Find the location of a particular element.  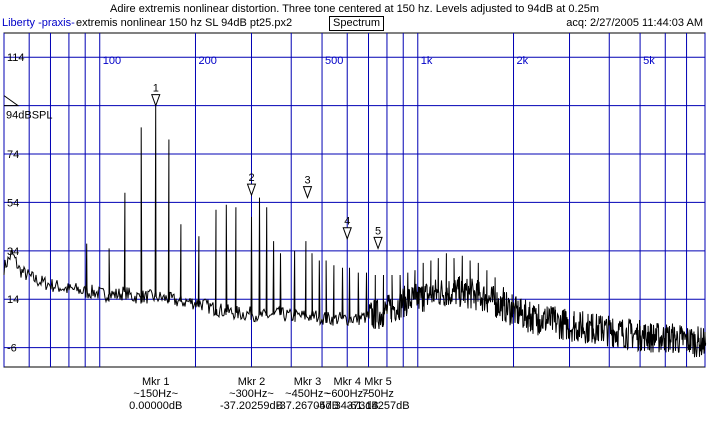

marker-readout: Mkr 4 ~600Hz~ -57.34373dB is located at coordinates (347, 394).